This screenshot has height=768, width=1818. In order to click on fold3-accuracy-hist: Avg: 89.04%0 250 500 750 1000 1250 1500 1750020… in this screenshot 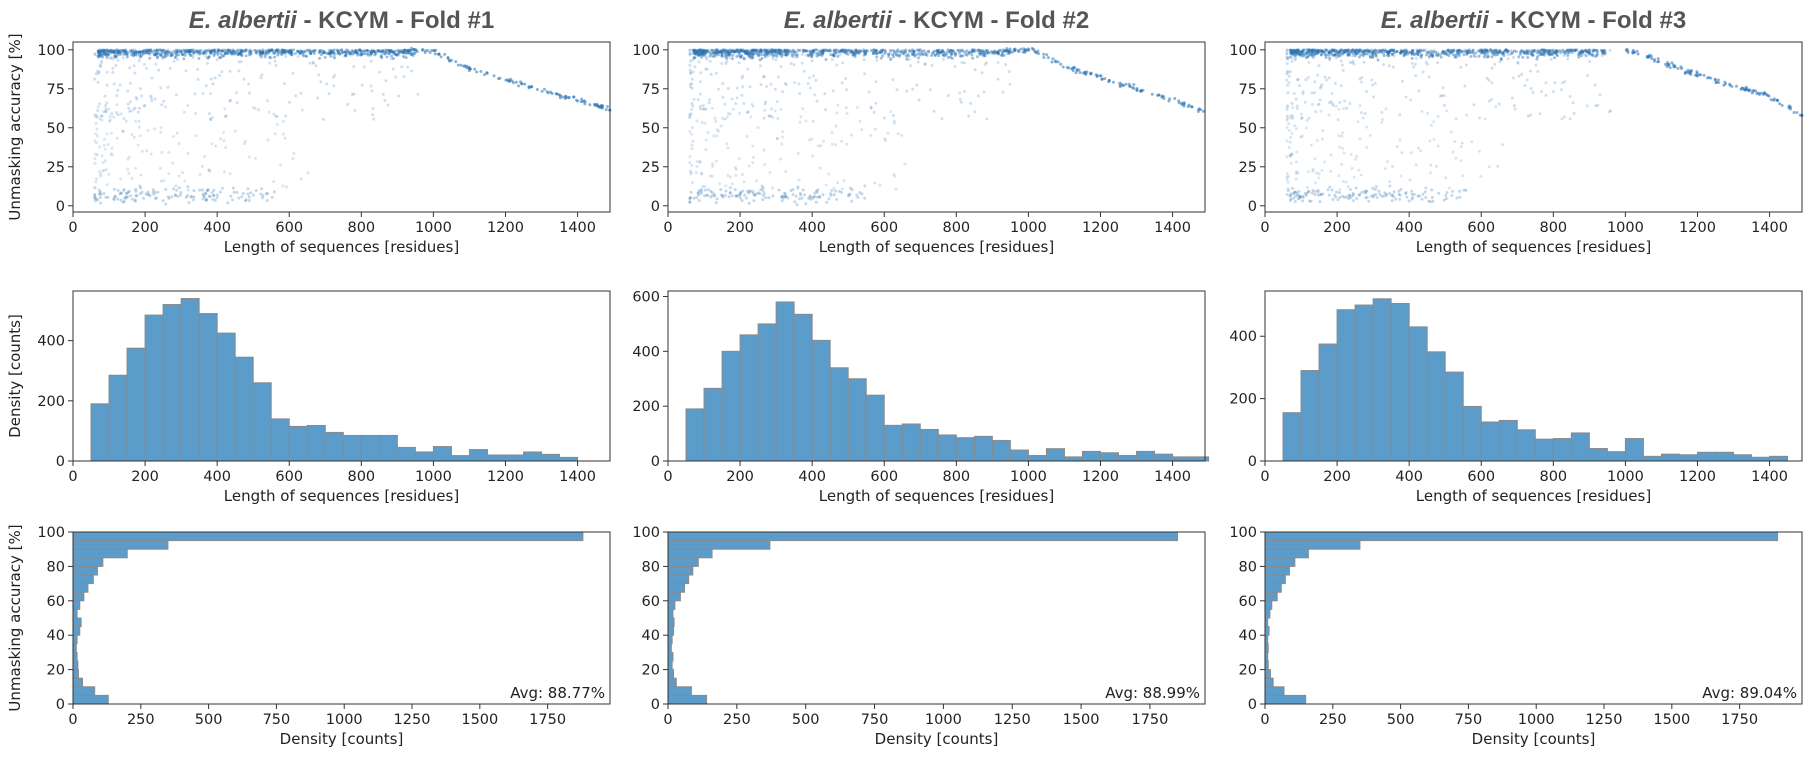, I will do `click(1516, 636)`.